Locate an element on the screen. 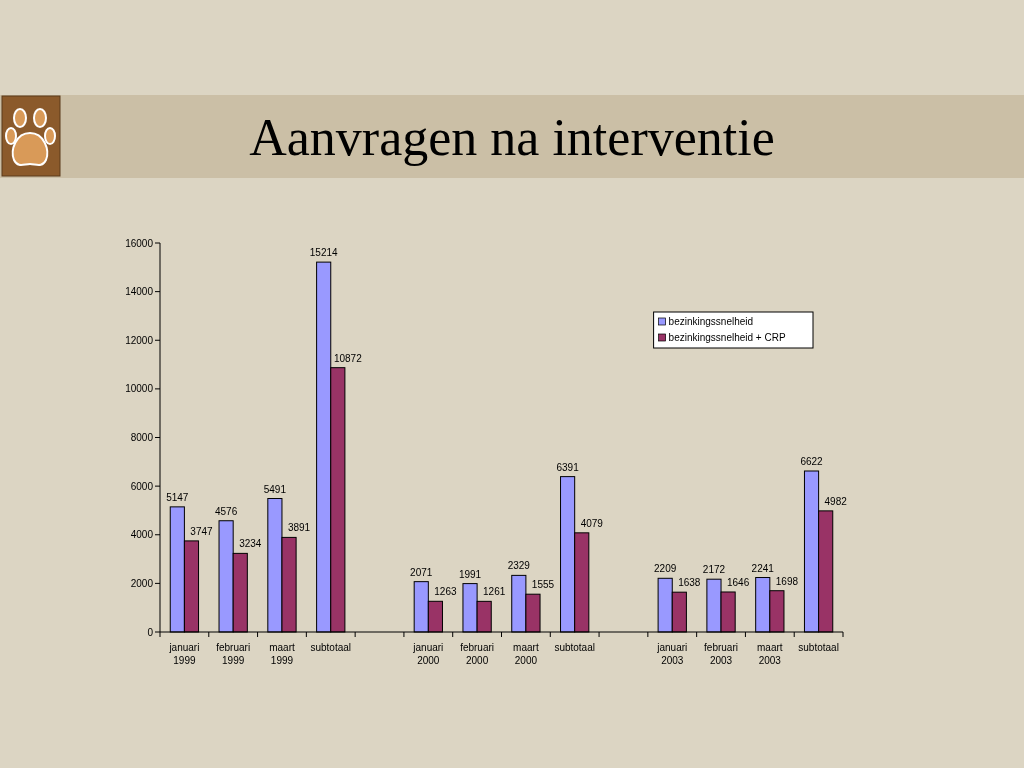 The image size is (1024, 768). data-label: 1646 is located at coordinates (738, 582).